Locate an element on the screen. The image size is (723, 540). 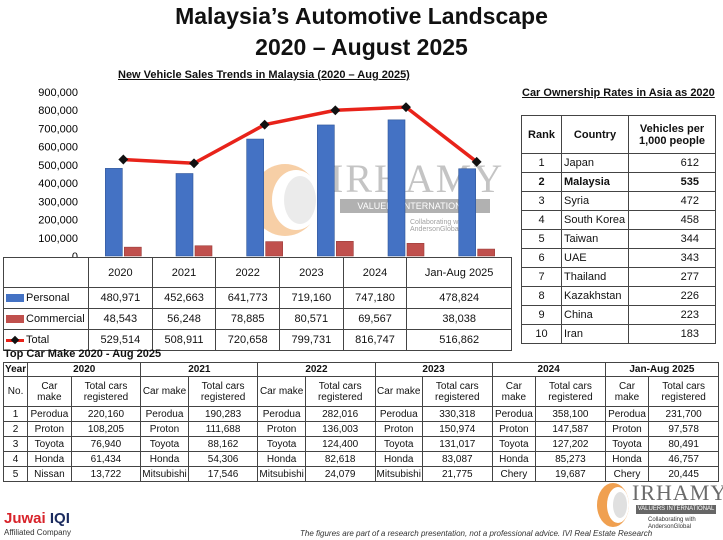
affiliated-label: Affiliated Company is located at coordinates (37, 532).